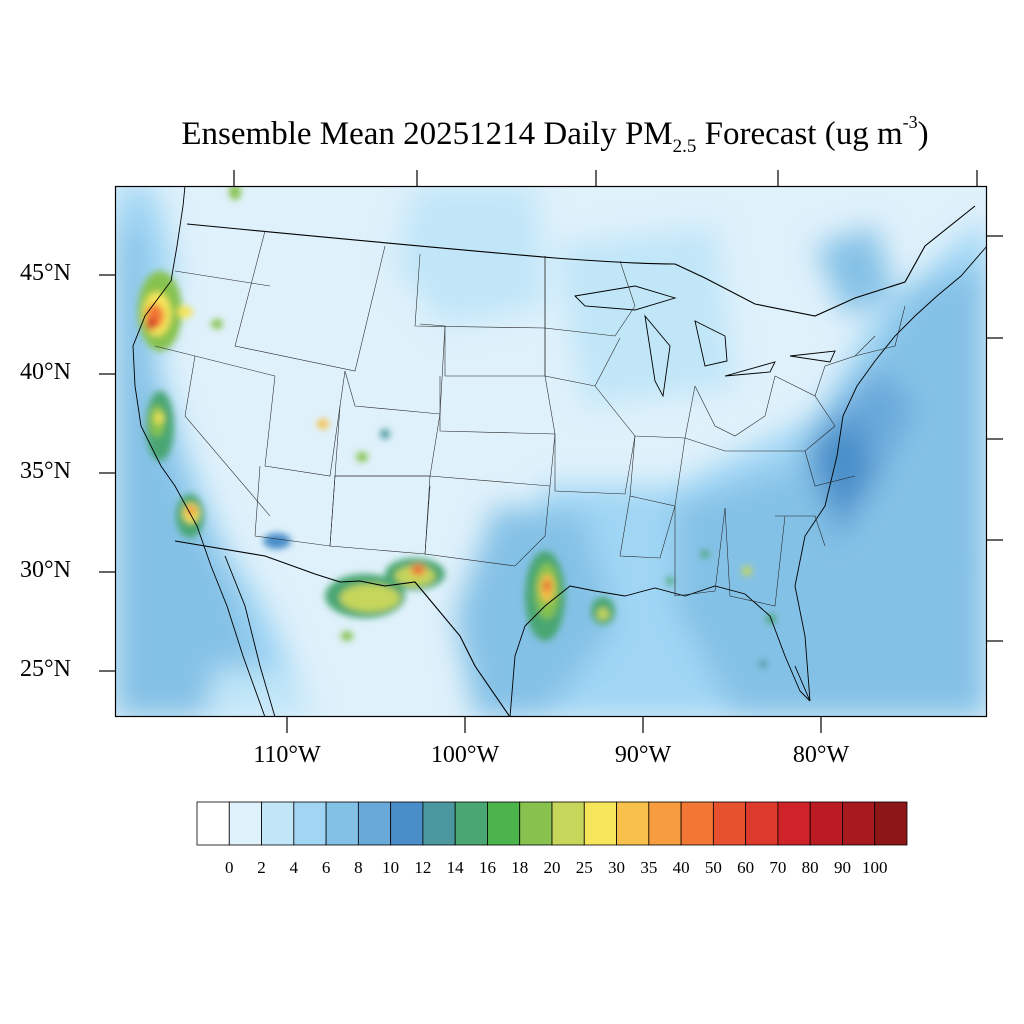 The width and height of the screenshot is (1024, 1024). What do you see at coordinates (342, 628) in the screenshot?
I see `mexico-border` at bounding box center [342, 628].